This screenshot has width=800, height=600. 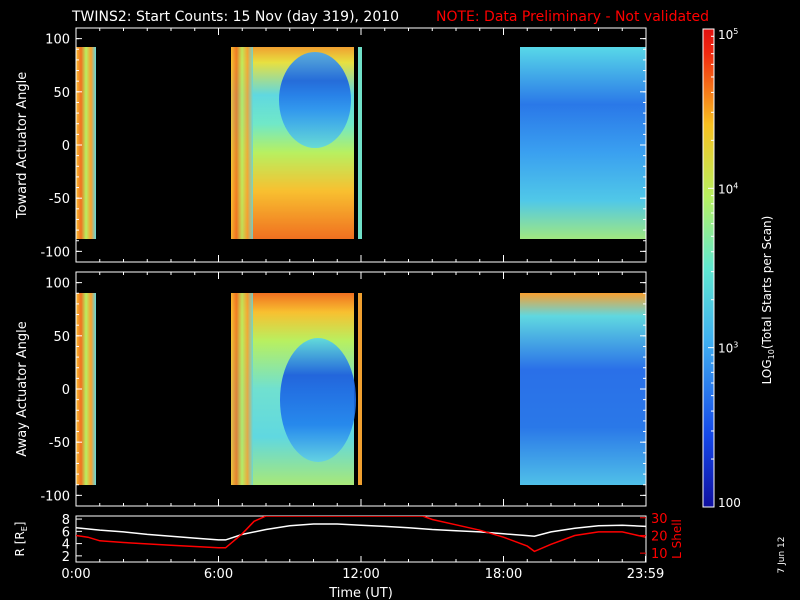 What do you see at coordinates (22, 388) in the screenshot?
I see `away-y-label: Away Actuator Angle` at bounding box center [22, 388].